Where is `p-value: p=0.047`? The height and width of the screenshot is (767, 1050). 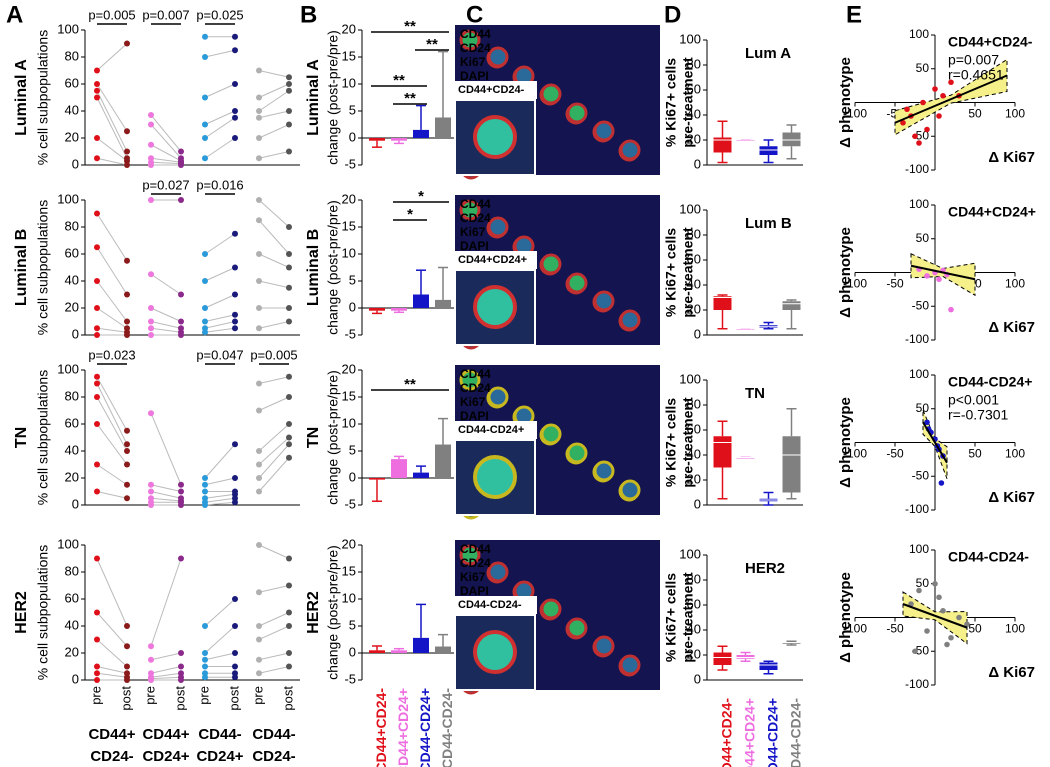
p-value: p=0.047 is located at coordinates (219, 354).